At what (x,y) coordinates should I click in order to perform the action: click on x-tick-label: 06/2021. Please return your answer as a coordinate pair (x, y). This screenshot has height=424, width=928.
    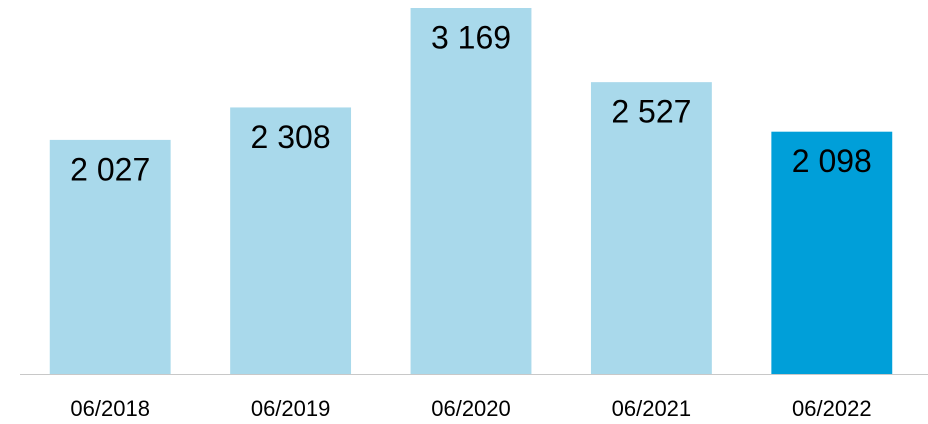
    Looking at the image, I should click on (652, 408).